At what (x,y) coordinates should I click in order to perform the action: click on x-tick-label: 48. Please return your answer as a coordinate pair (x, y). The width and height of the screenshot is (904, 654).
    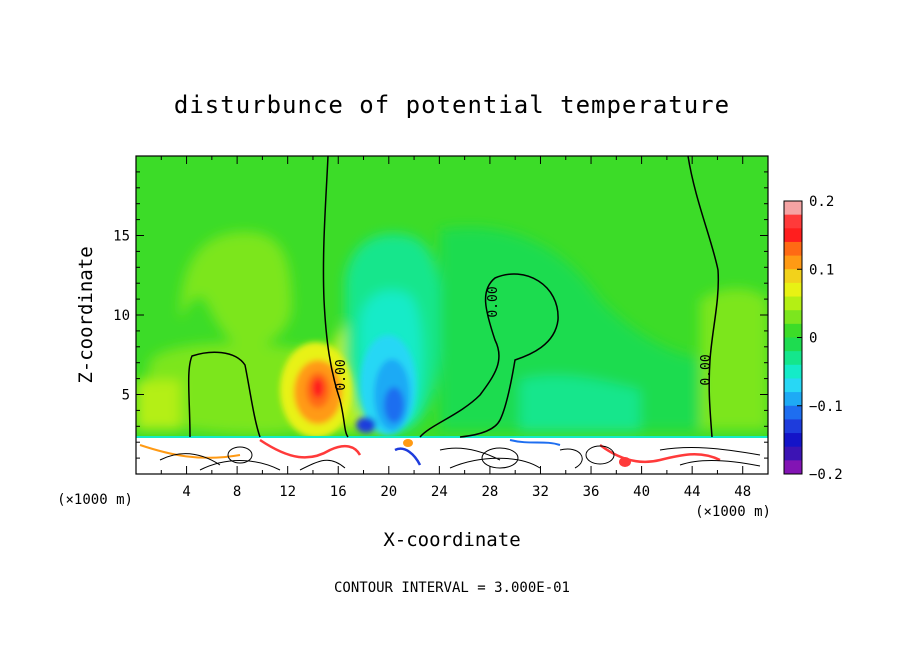
    Looking at the image, I should click on (742, 492).